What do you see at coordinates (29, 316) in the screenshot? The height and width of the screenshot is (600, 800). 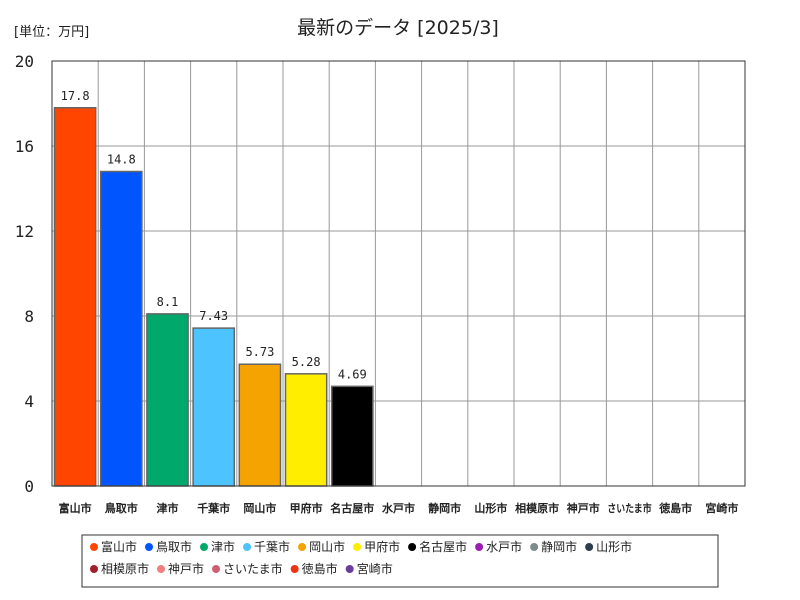 I see `y-tick-label: 8` at bounding box center [29, 316].